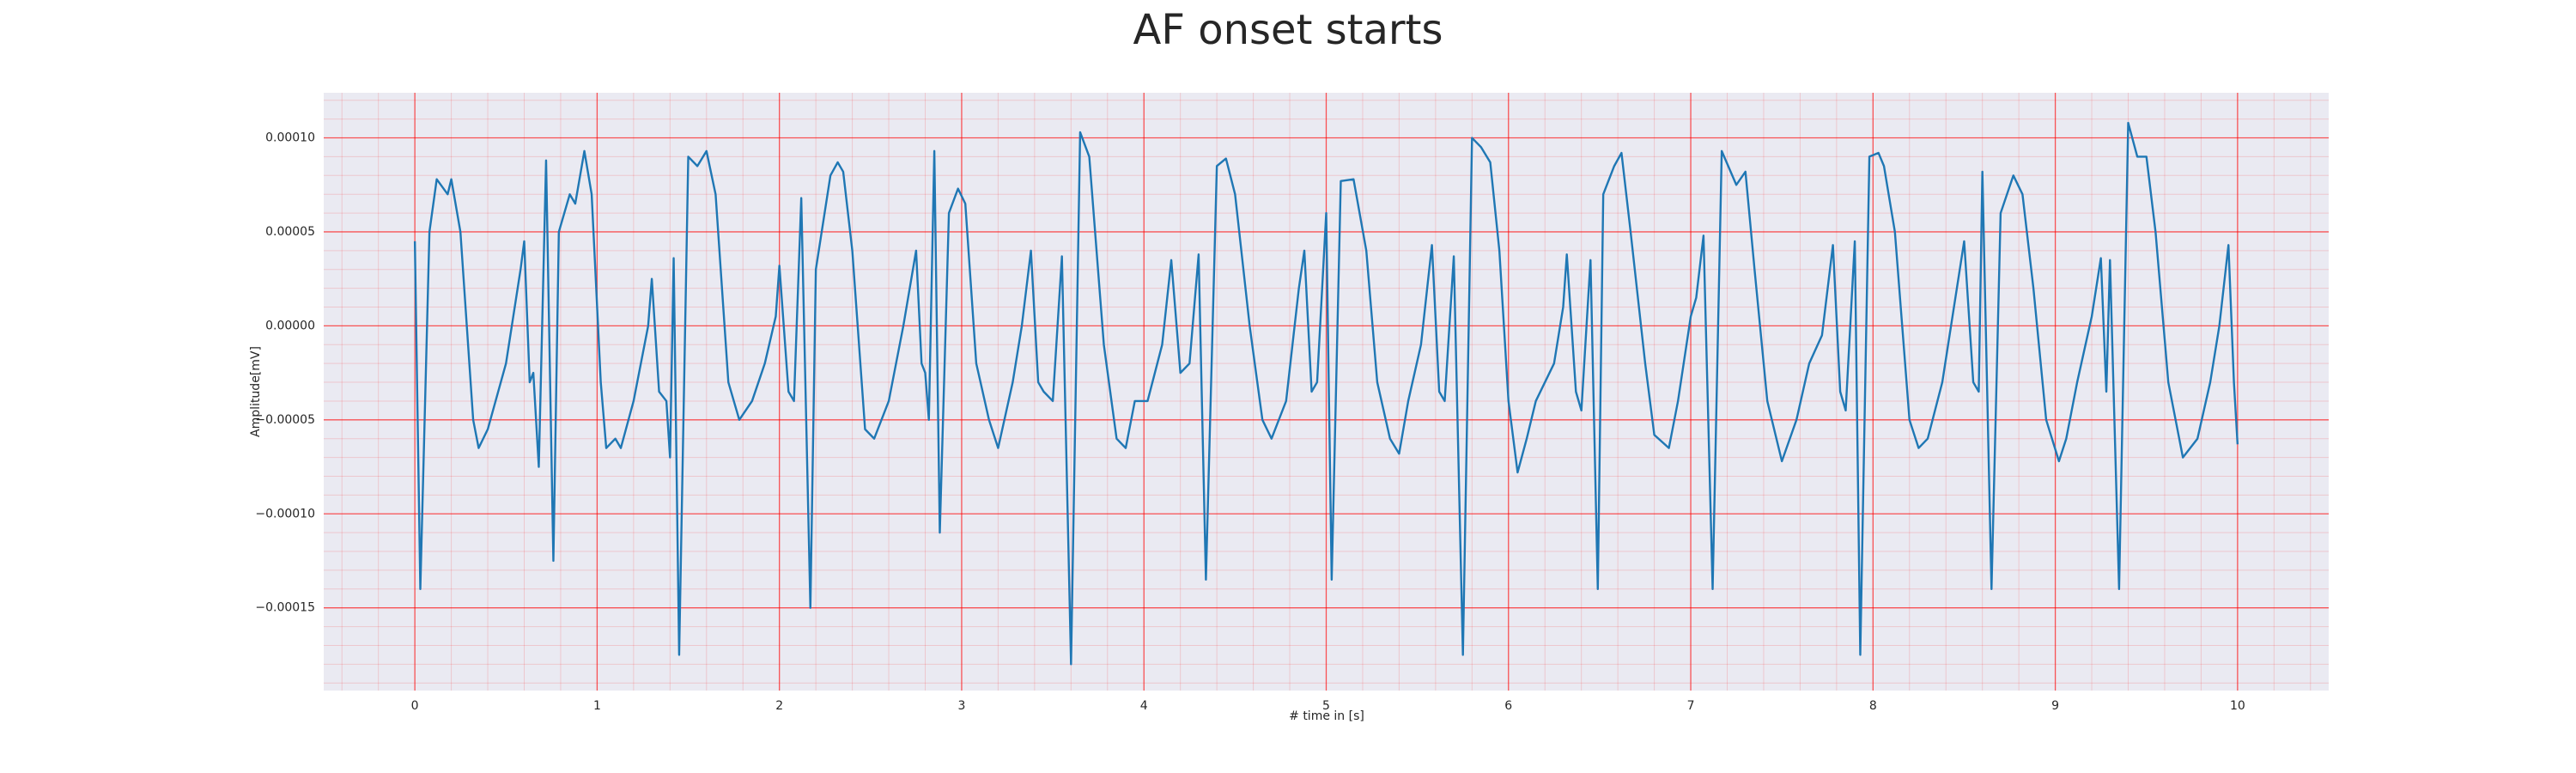 Image resolution: width=2576 pixels, height=773 pixels. Describe the element at coordinates (1508, 706) in the screenshot. I see `x-tick-label: 6` at that location.